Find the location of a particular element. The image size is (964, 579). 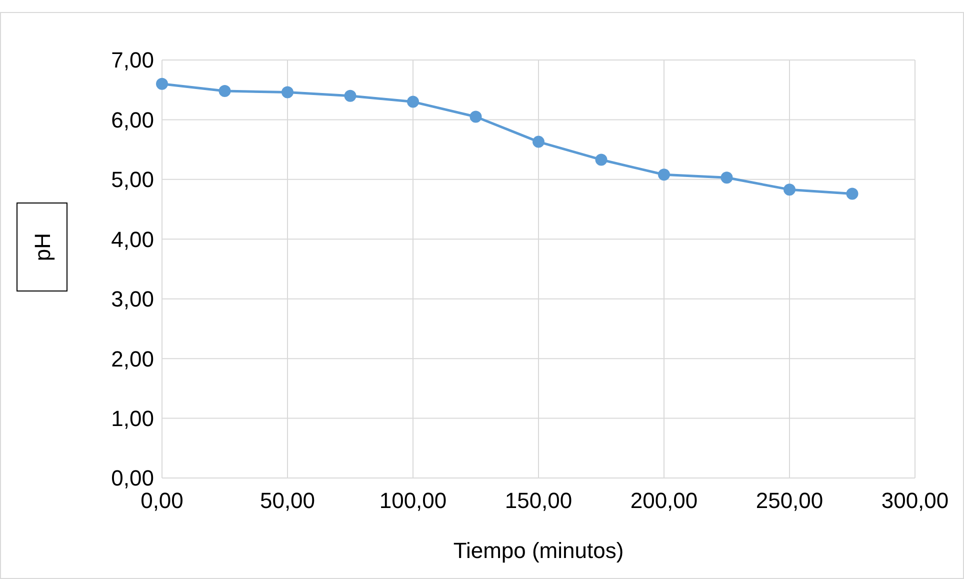

x-tick-label: 50,00 is located at coordinates (288, 500).